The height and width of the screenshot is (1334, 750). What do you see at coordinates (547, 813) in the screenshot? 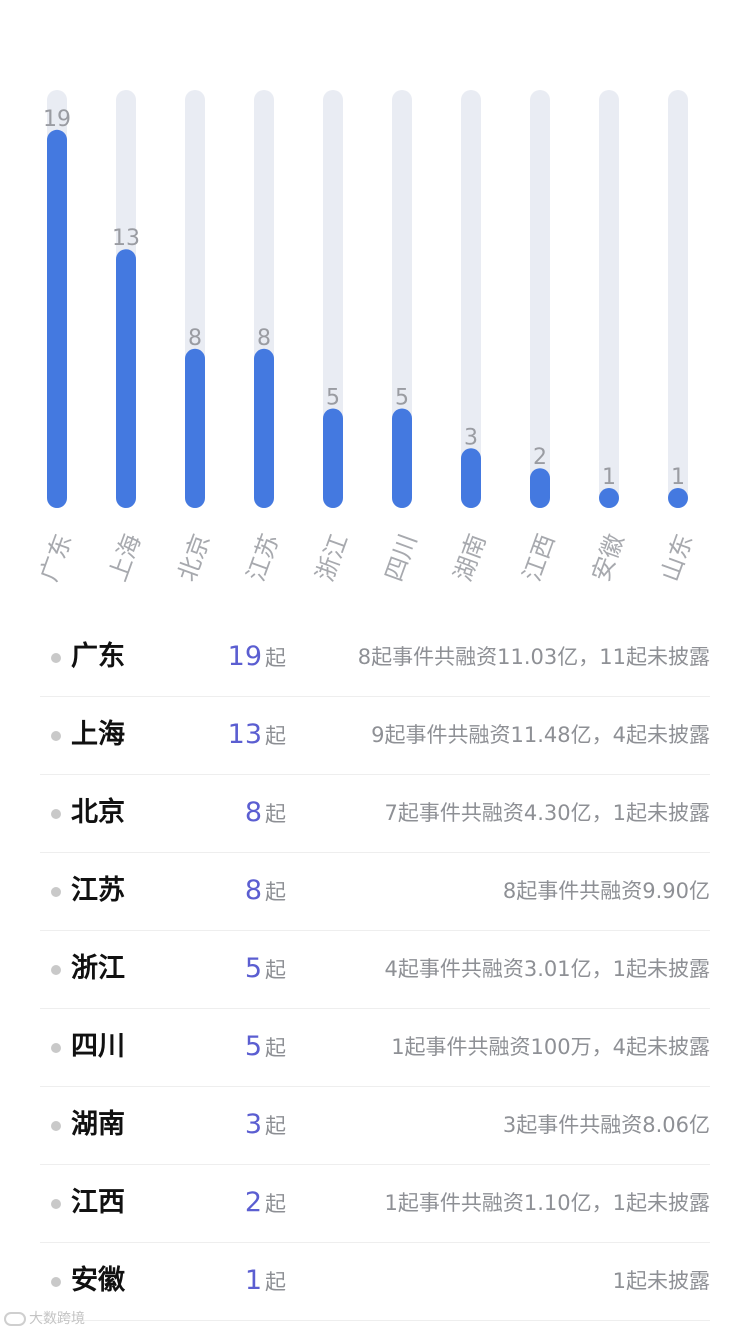
I see `funding-summary: 7起事件共融资4.30亿，1起未披露` at bounding box center [547, 813].